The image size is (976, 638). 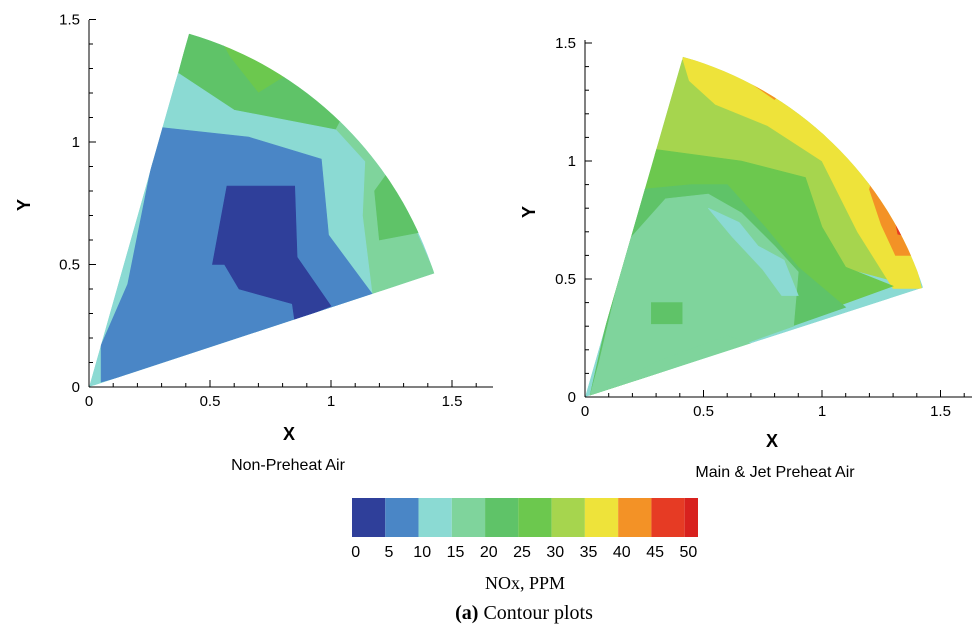 What do you see at coordinates (622, 552) in the screenshot?
I see `colorbar-tick-label: 40` at bounding box center [622, 552].